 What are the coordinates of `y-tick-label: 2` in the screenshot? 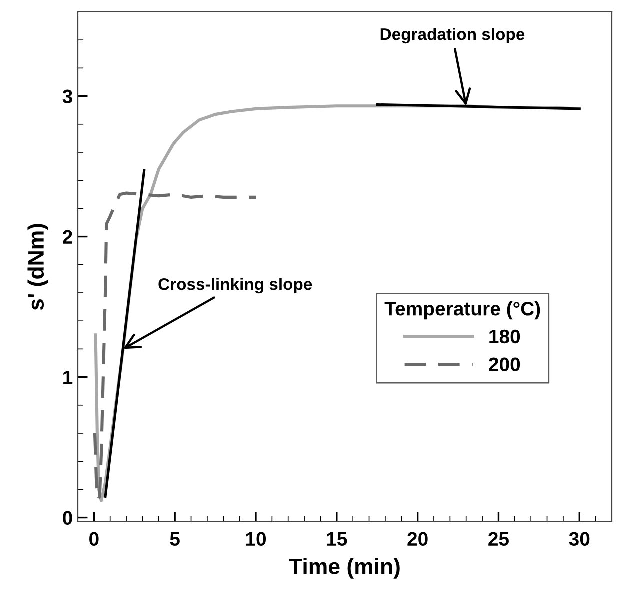 It's located at (67, 237).